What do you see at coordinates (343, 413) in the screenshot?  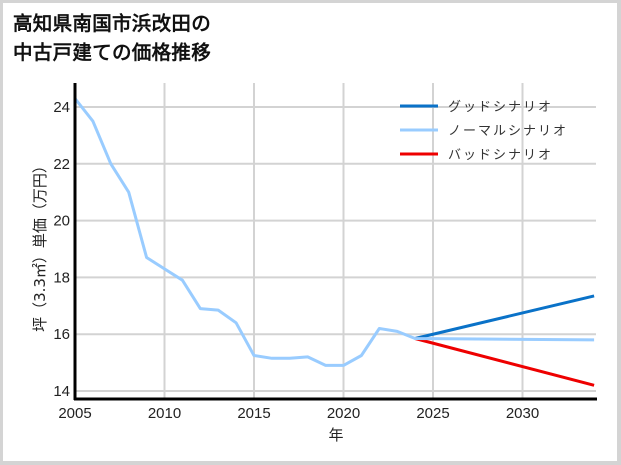 I see `x-tick-label: 2020` at bounding box center [343, 413].